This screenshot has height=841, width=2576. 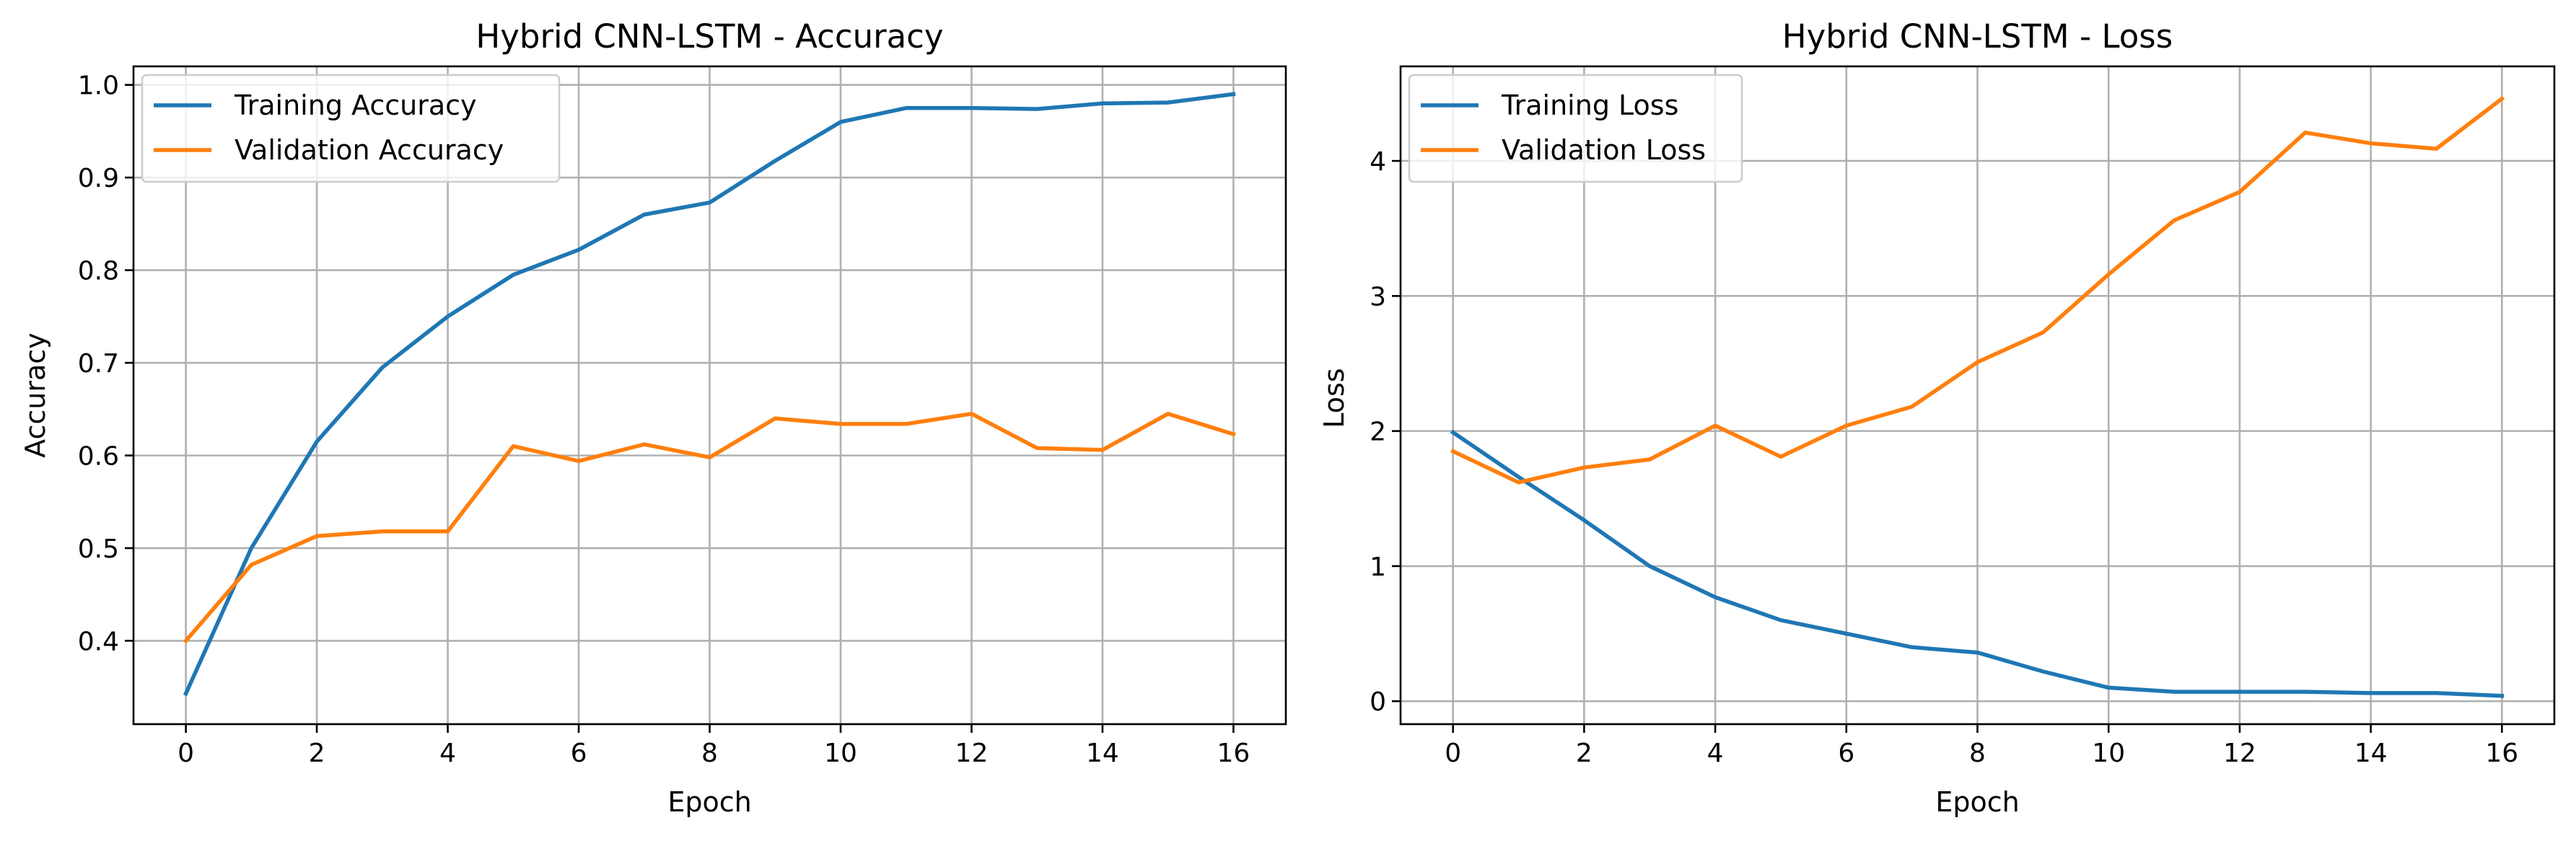 I want to click on accuracy-x-tick-label: 16, so click(x=1233, y=753).